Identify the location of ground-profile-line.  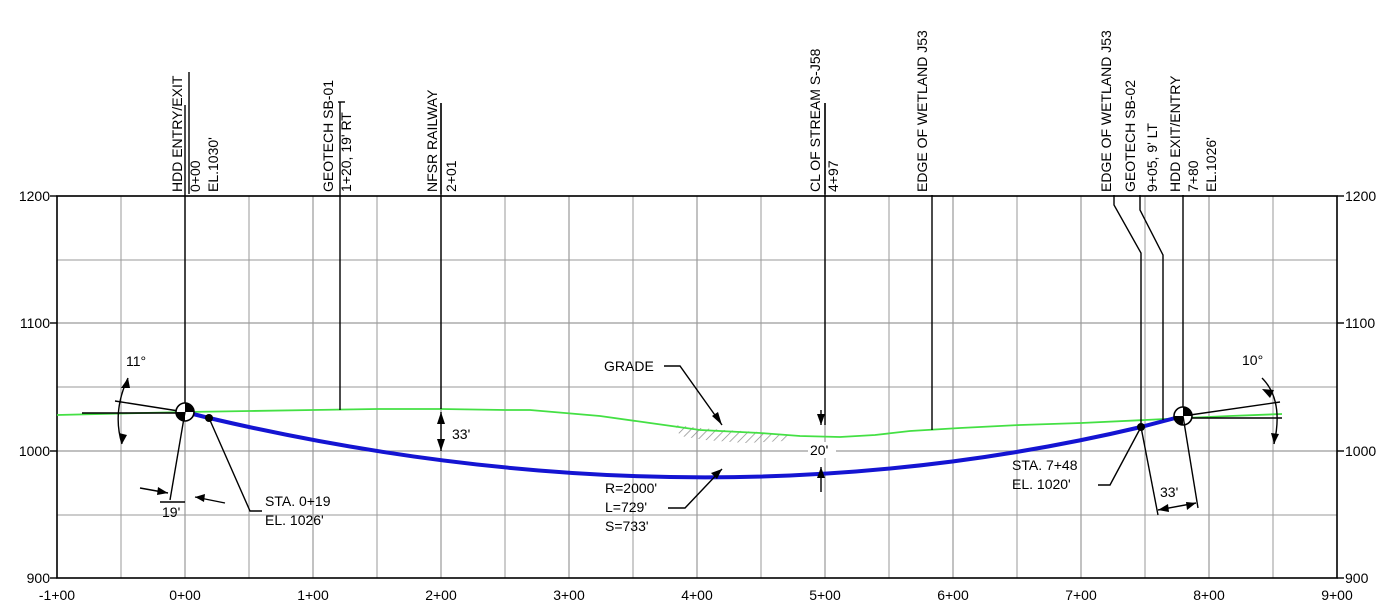
(669, 423).